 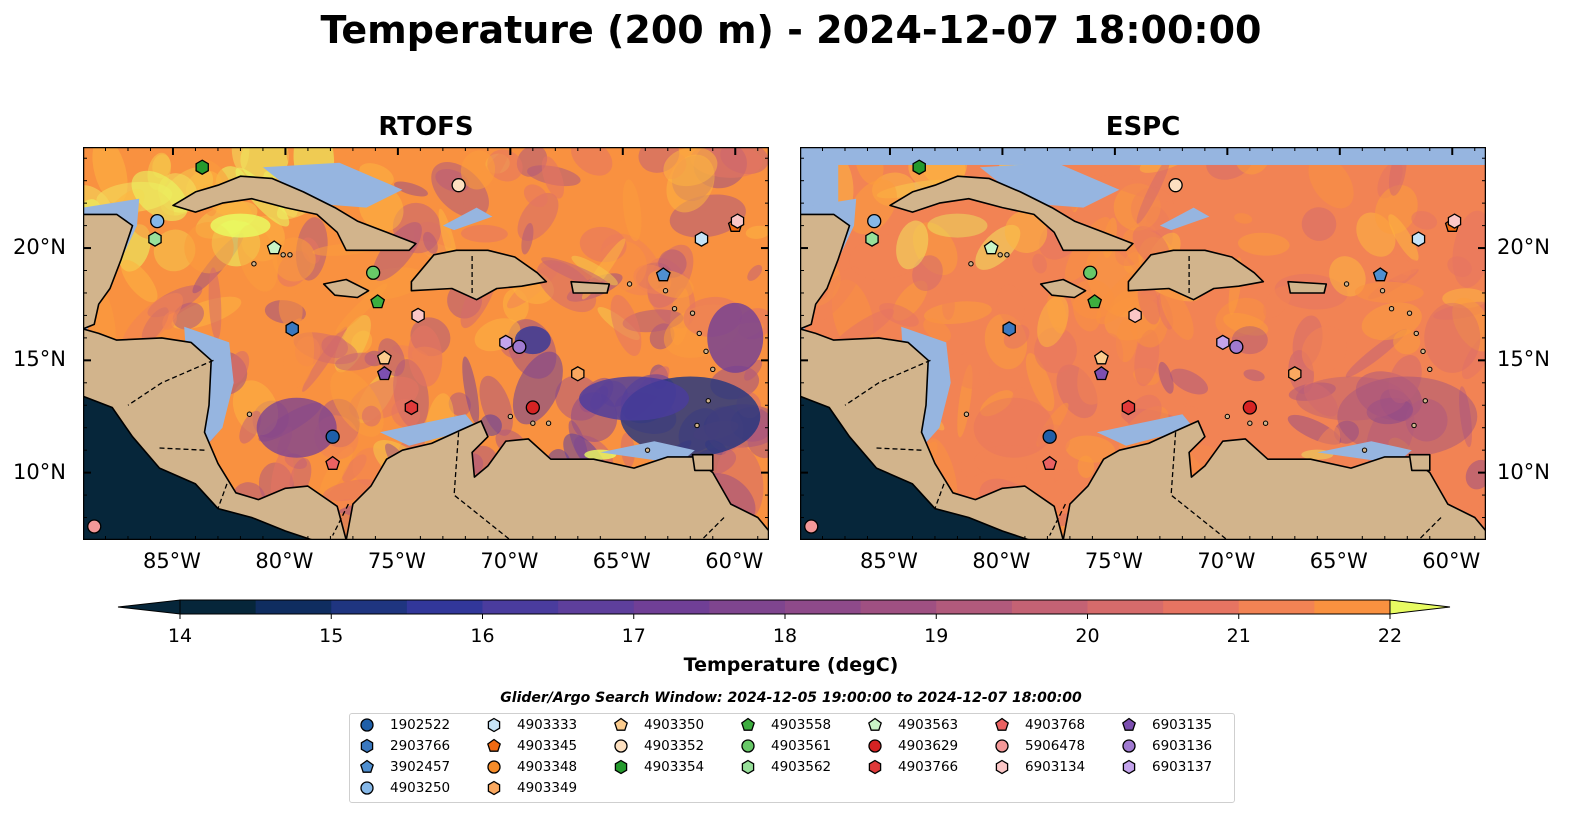 I want to click on legend-label: 4903562, so click(x=801, y=767).